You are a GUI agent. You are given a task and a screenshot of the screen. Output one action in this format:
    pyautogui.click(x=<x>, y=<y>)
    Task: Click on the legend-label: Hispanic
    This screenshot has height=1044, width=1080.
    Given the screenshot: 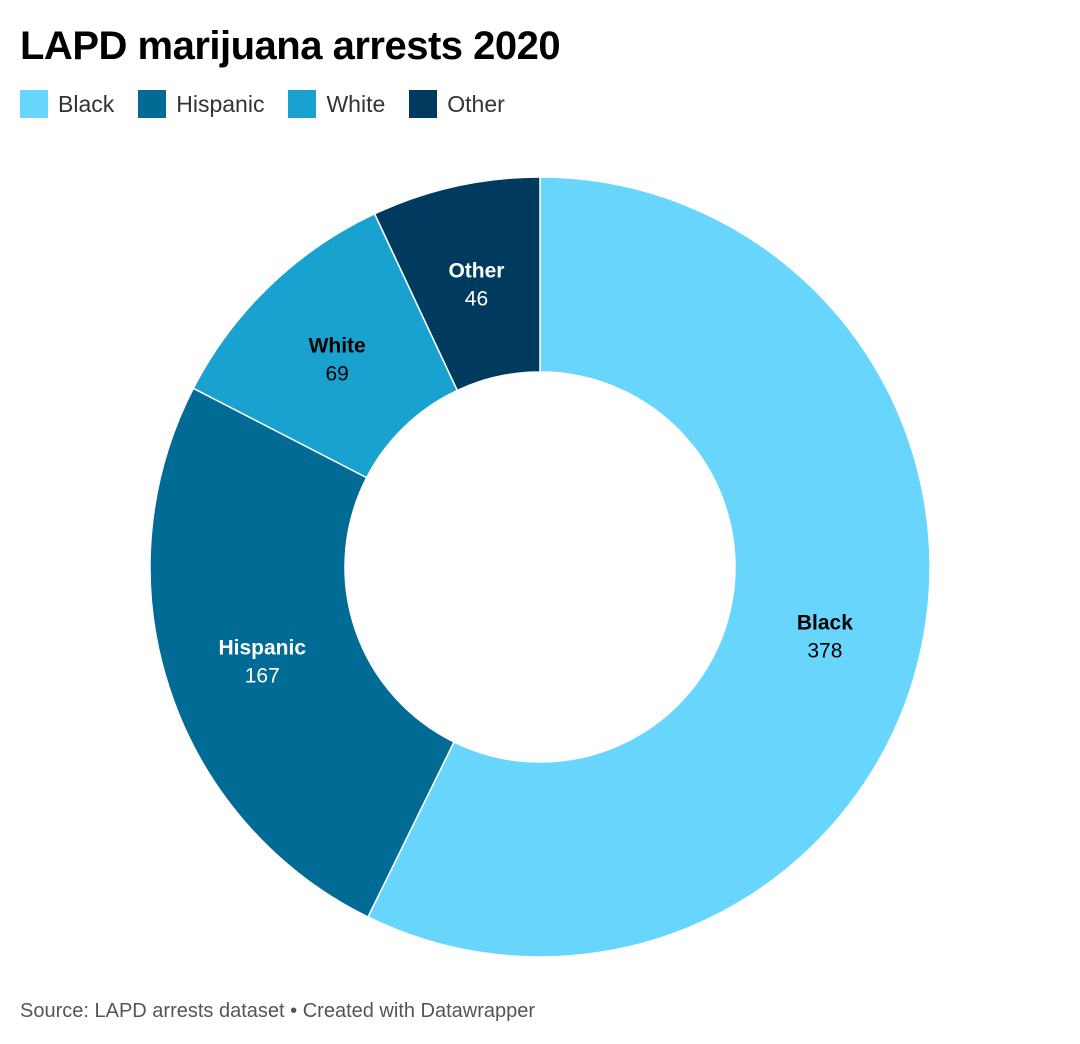 What is the action you would take?
    pyautogui.click(x=220, y=104)
    